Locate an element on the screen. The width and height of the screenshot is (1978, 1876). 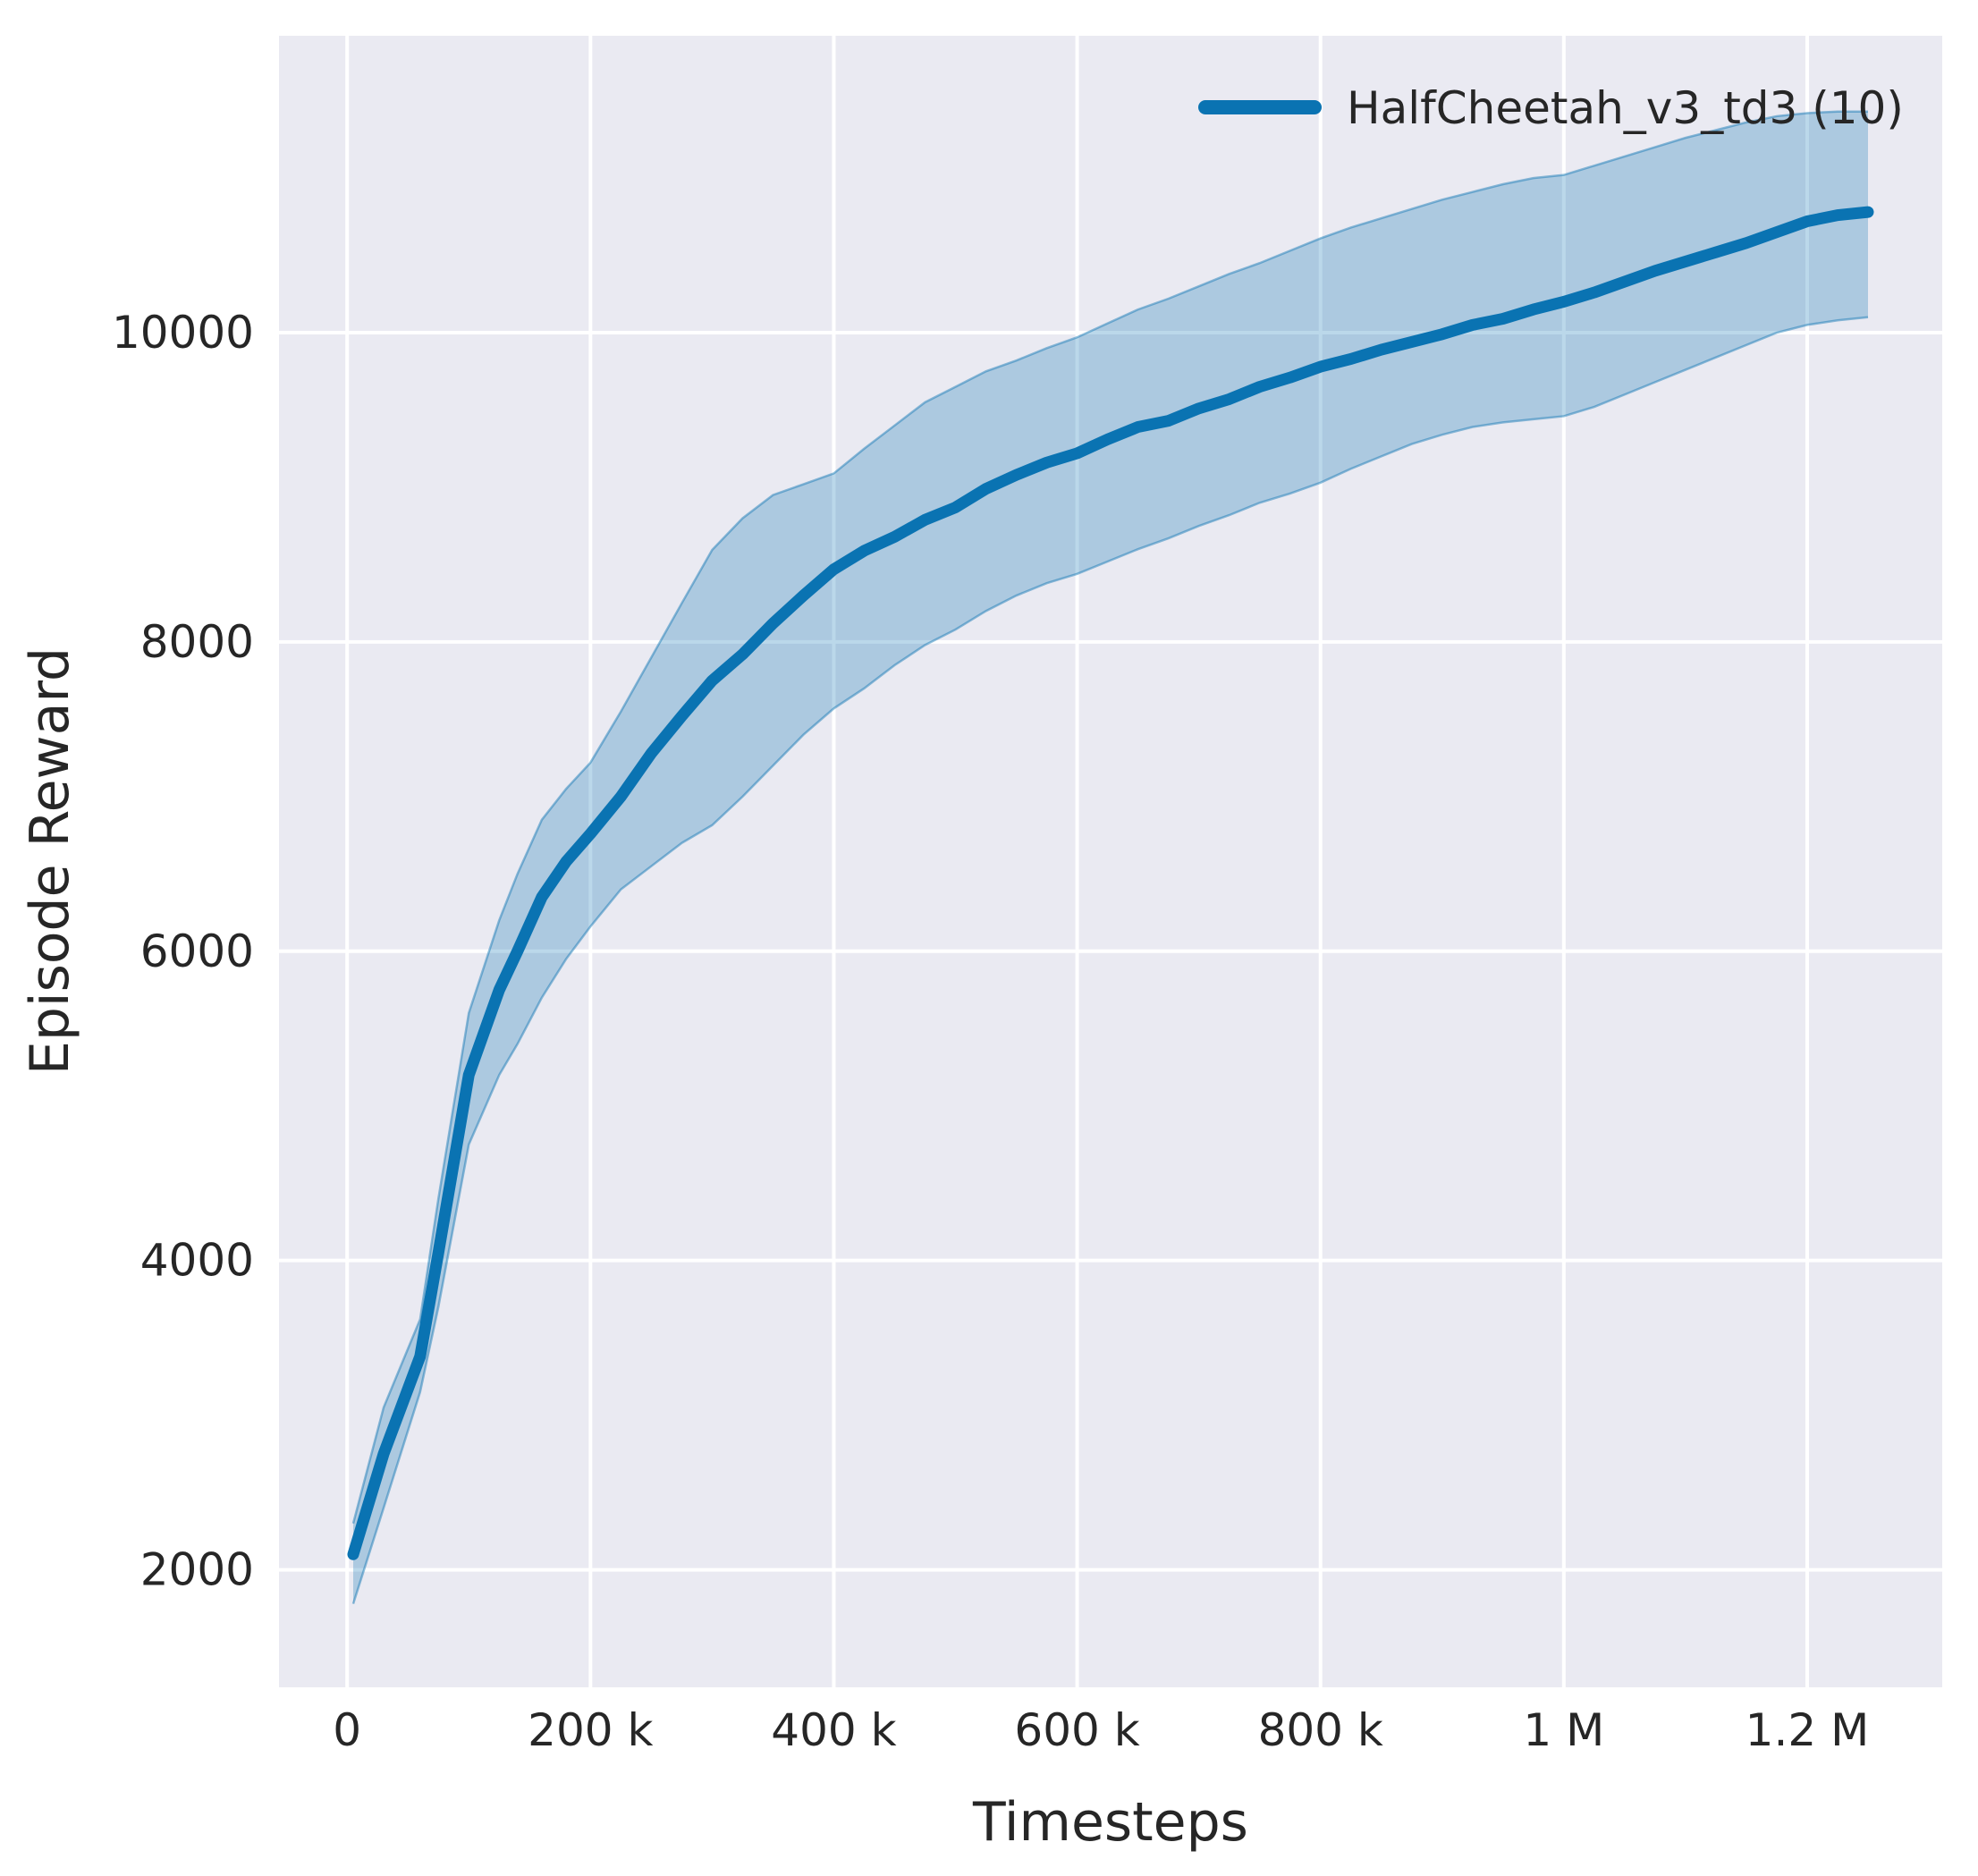
y-tick-label: 8000 is located at coordinates (197, 642).